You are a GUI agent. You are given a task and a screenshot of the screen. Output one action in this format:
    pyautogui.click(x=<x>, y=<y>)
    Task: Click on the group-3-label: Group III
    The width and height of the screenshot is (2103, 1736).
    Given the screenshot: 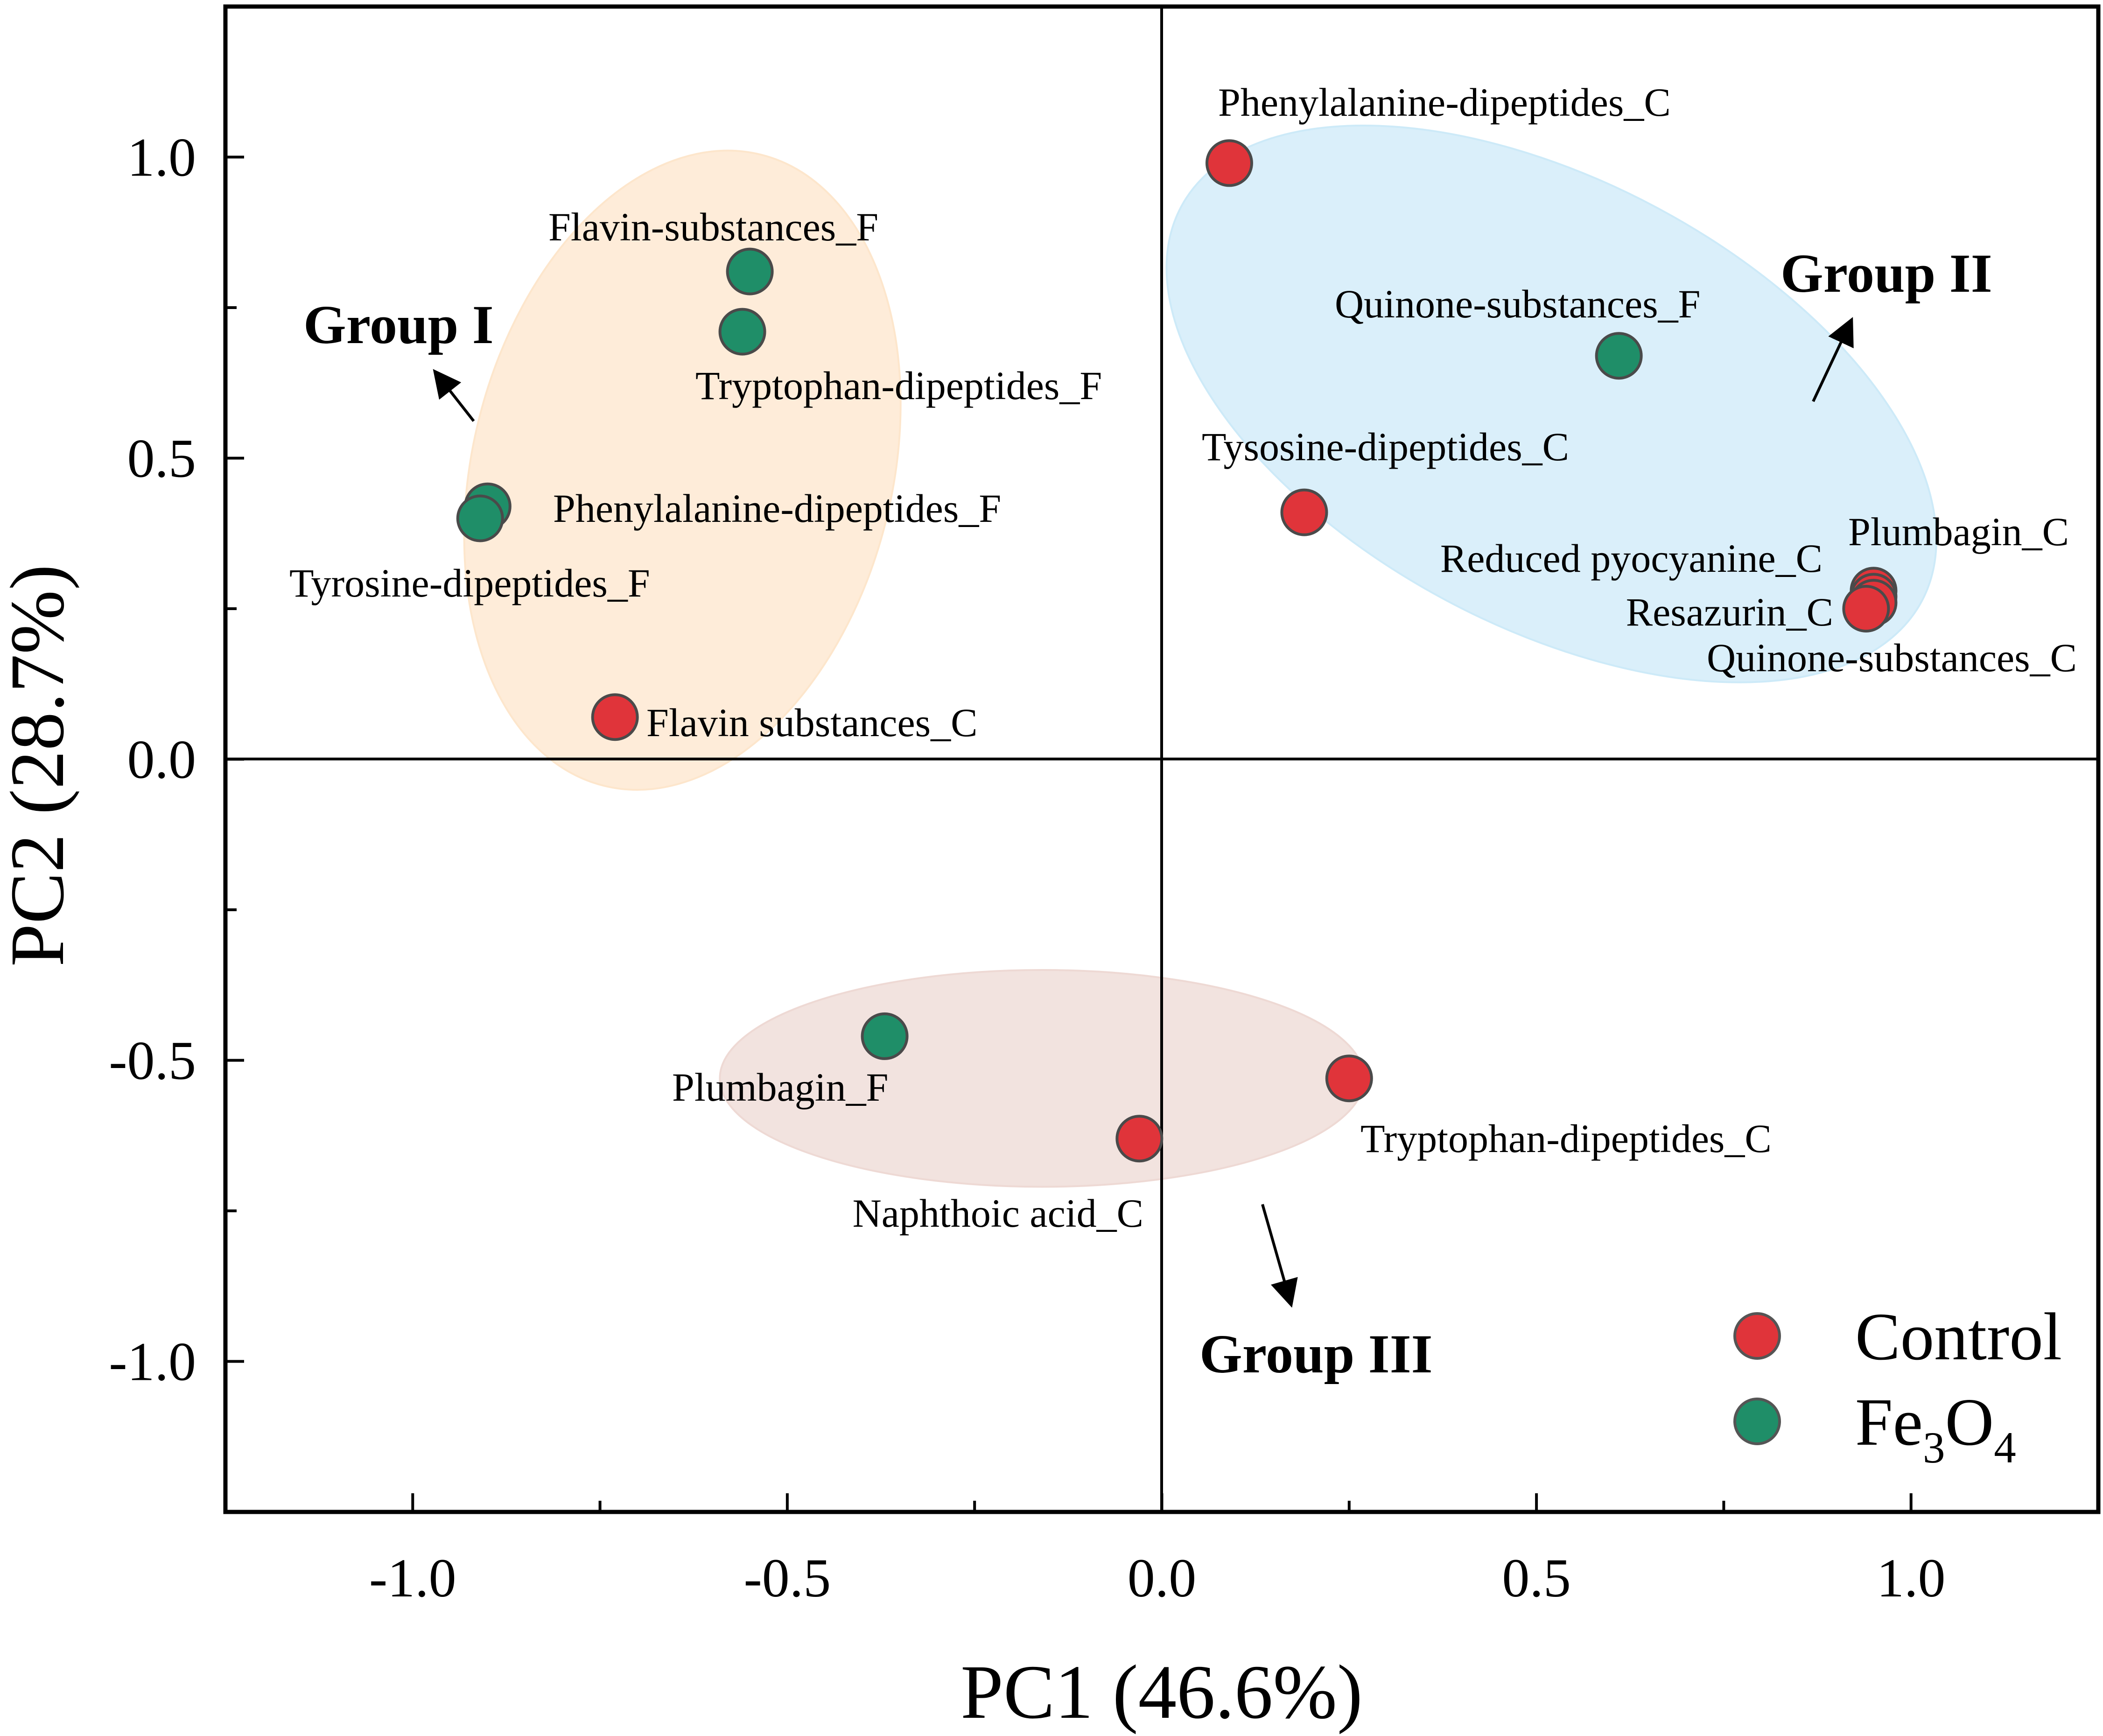 What is the action you would take?
    pyautogui.click(x=1316, y=1354)
    